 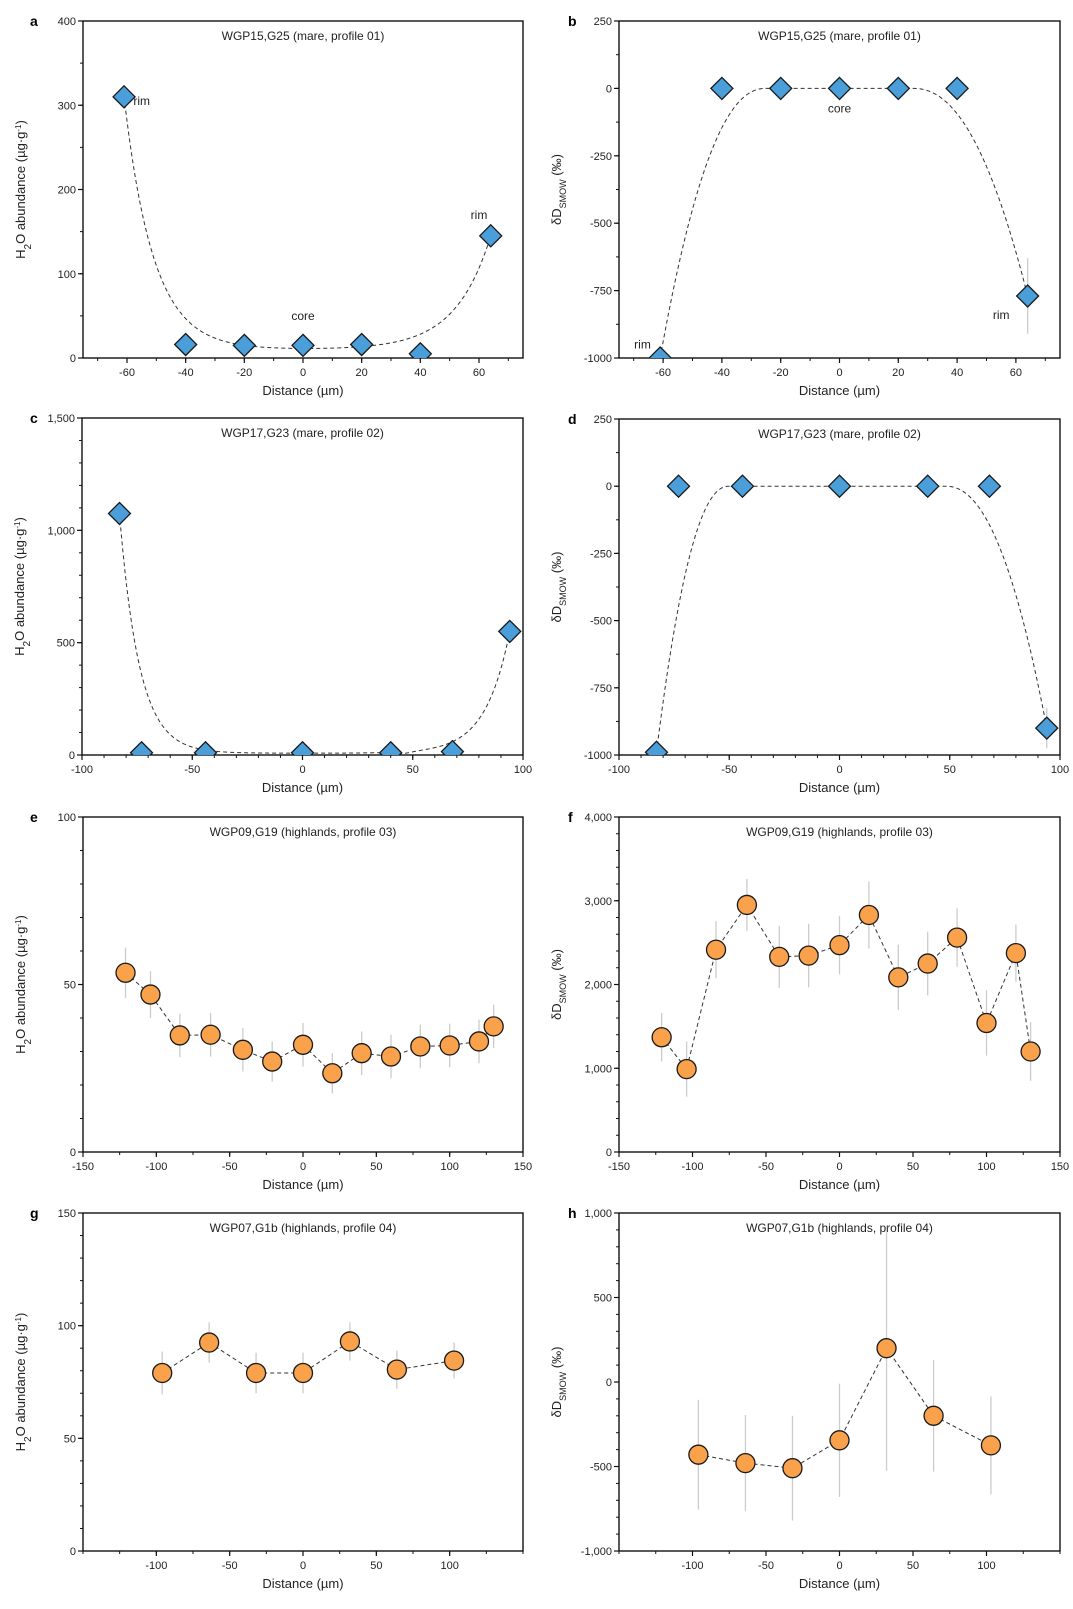 I want to click on y-tick-label: -1,000, so click(x=596, y=1552).